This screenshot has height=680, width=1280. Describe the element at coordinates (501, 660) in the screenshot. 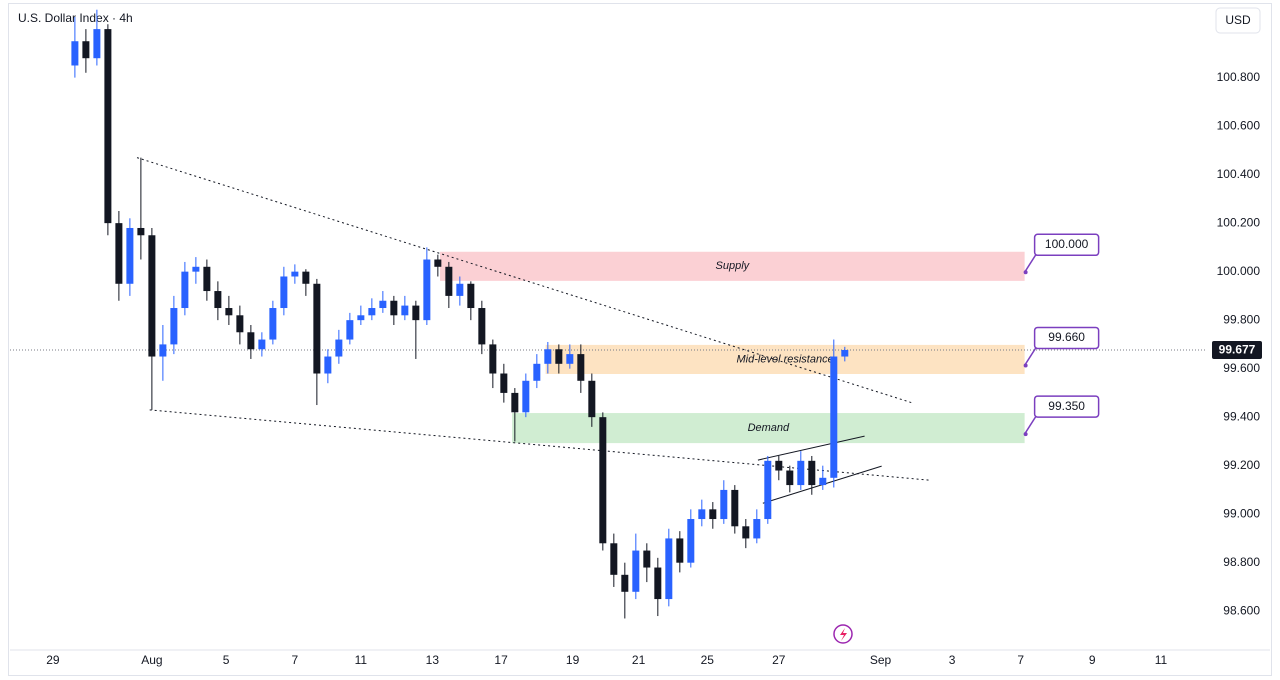

I see `x-tick-label: 17` at that location.